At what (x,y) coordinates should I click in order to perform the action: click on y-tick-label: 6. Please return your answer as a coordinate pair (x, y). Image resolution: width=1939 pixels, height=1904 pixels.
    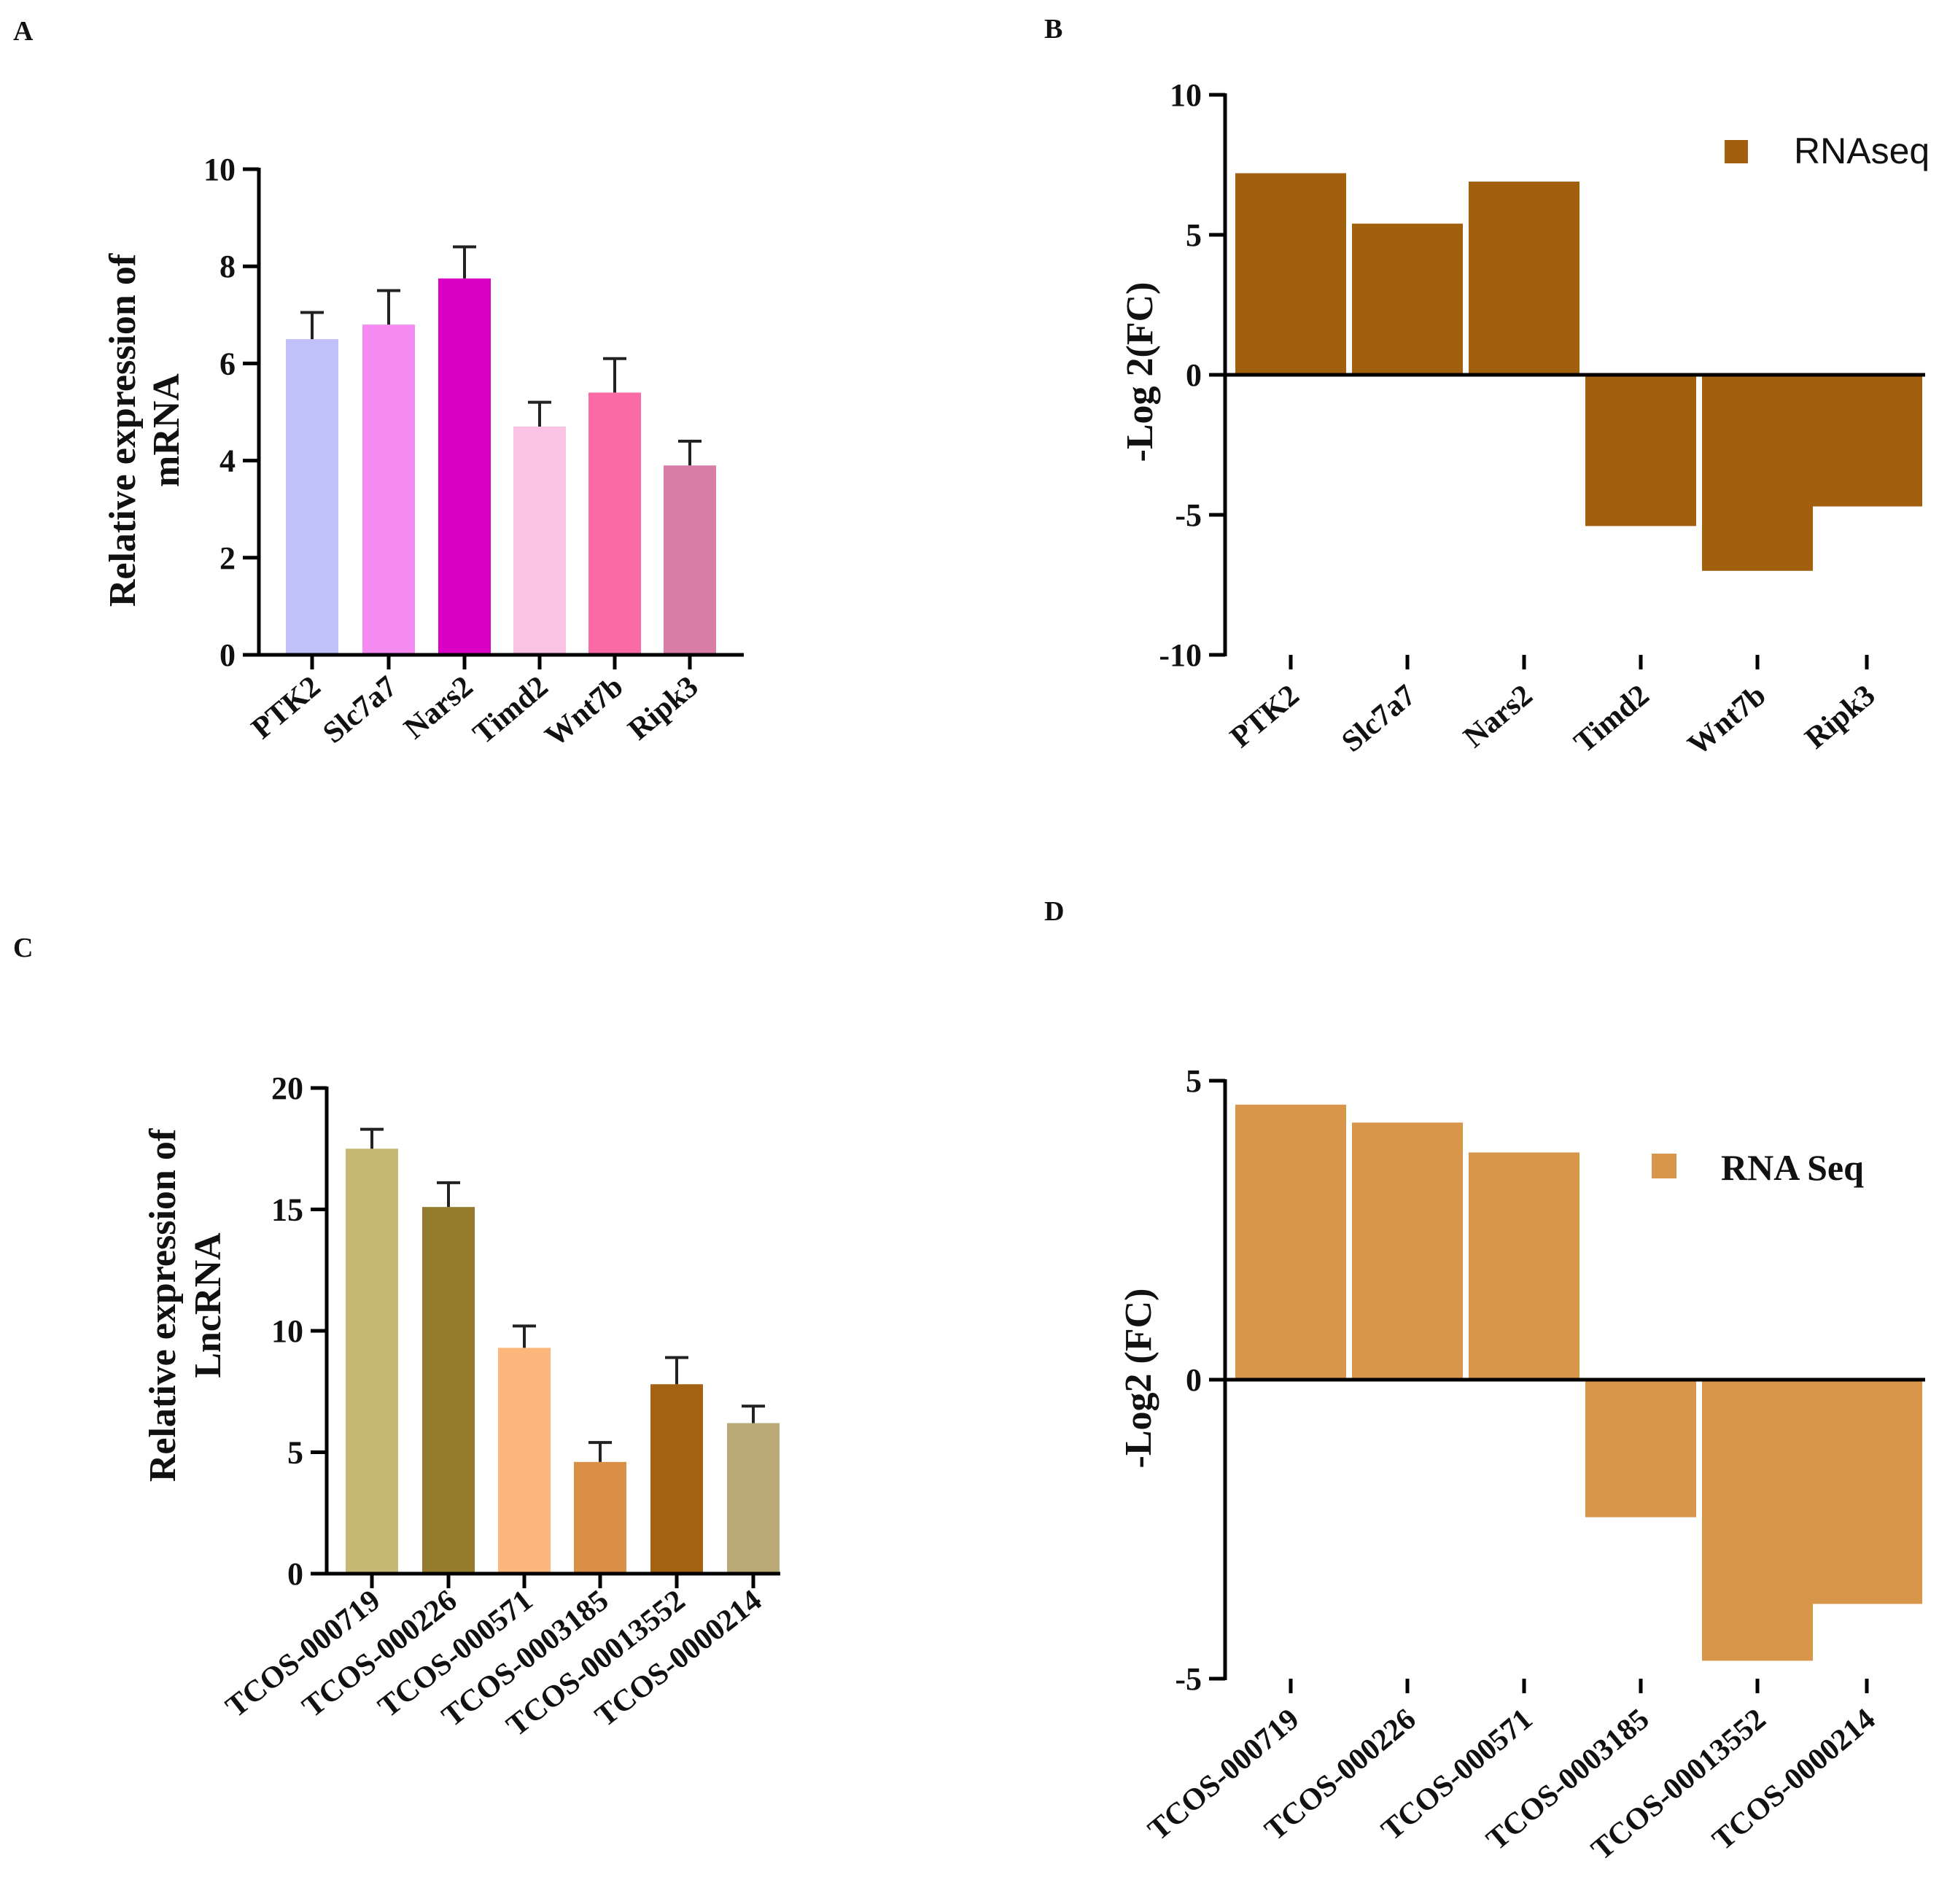
    Looking at the image, I should click on (227, 363).